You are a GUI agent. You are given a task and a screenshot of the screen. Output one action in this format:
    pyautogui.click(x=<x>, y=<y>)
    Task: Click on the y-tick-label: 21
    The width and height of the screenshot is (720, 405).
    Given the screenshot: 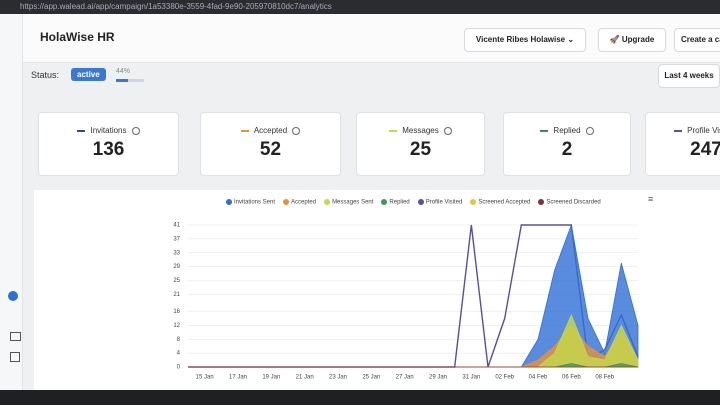 What is the action you would take?
    pyautogui.click(x=176, y=295)
    